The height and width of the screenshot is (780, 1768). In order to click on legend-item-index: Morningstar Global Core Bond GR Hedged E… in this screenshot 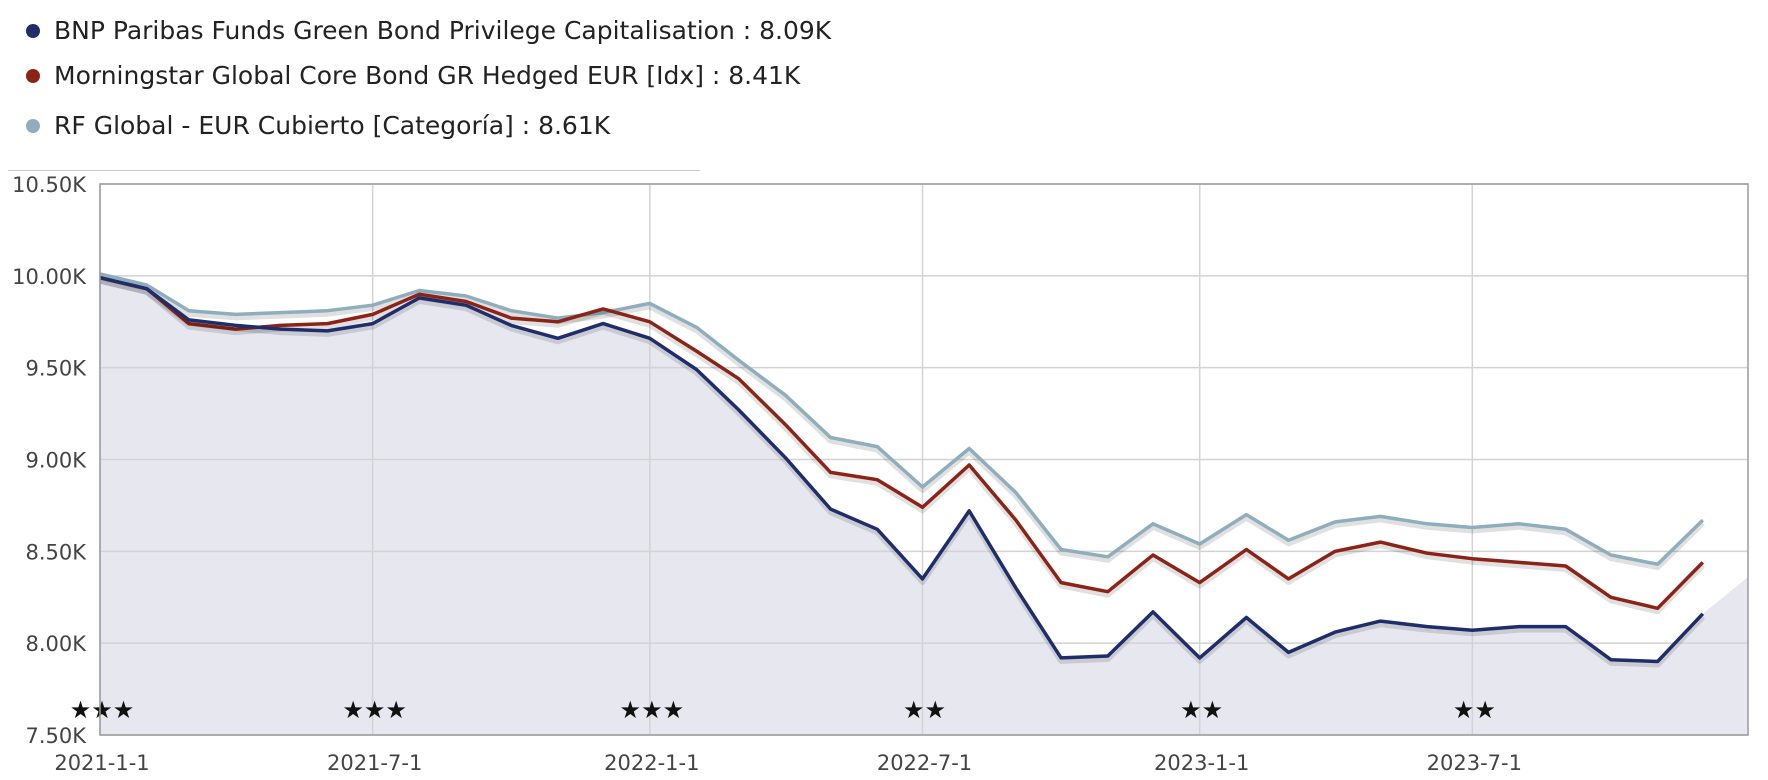, I will do `click(413, 76)`.